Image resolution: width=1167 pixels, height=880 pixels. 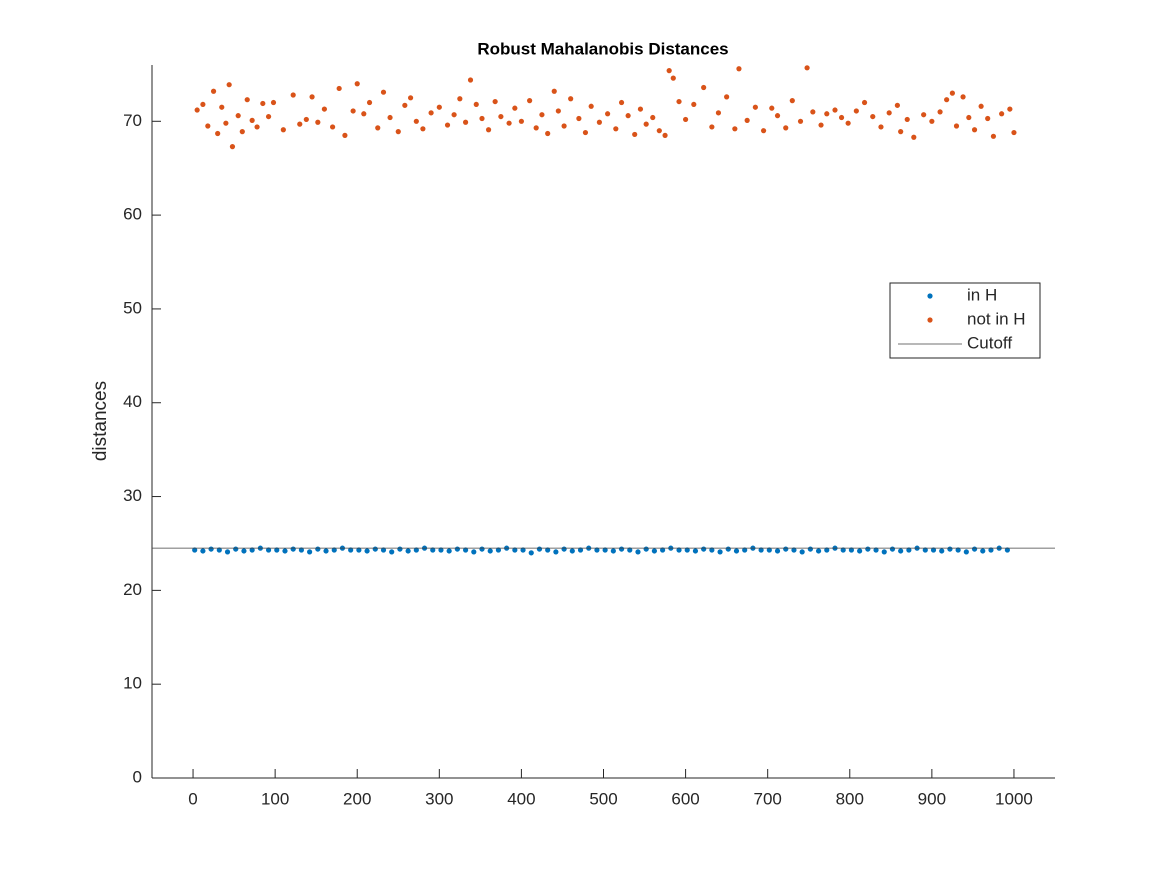 What do you see at coordinates (132, 589) in the screenshot?
I see `y-tick-label: 20` at bounding box center [132, 589].